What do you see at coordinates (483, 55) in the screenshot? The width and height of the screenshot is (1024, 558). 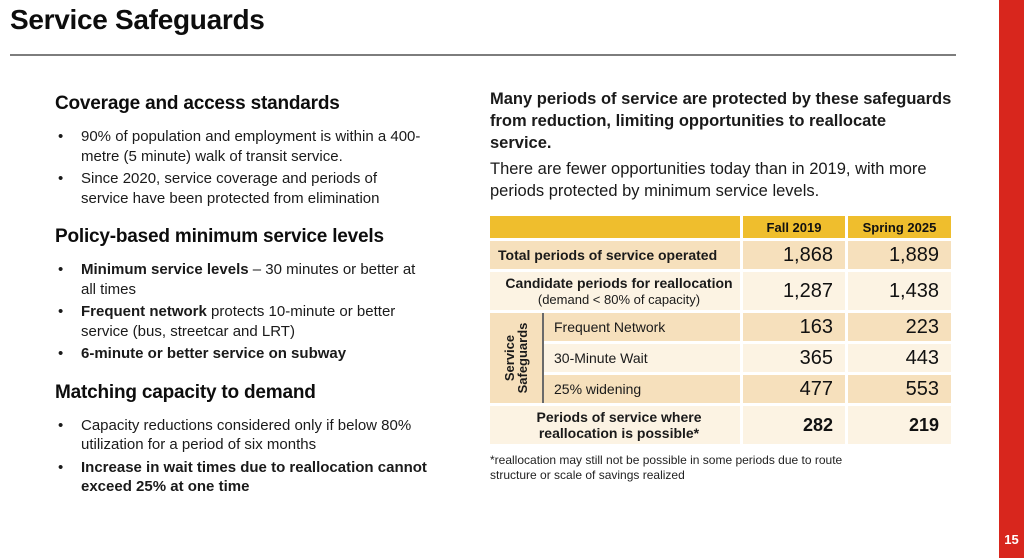 I see `title-divider` at bounding box center [483, 55].